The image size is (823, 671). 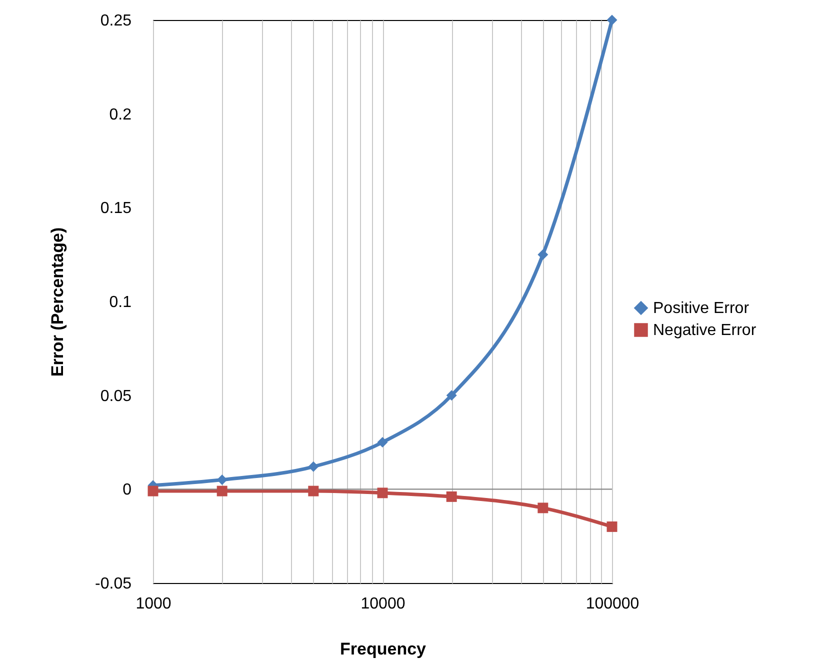 What do you see at coordinates (701, 308) in the screenshot?
I see `legend-label: Positive Error` at bounding box center [701, 308].